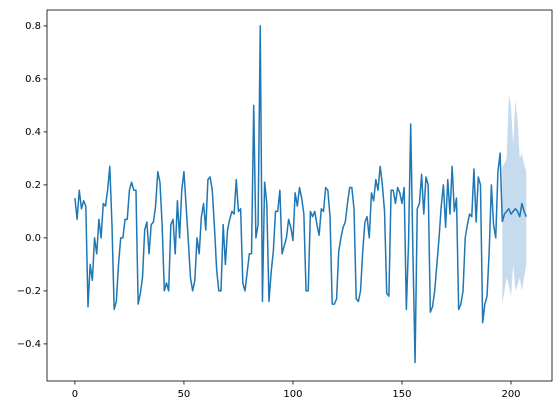  Describe the element at coordinates (514, 212) in the screenshot. I see `line` at that location.